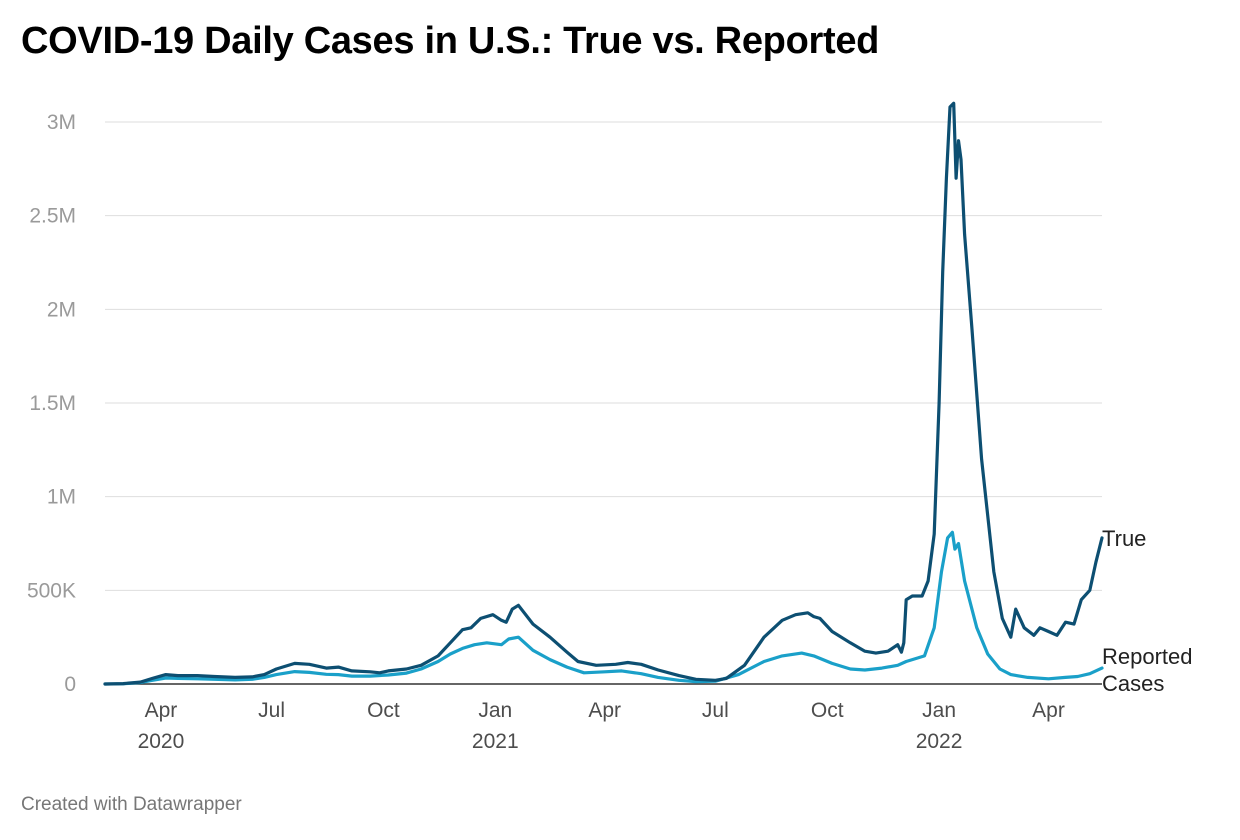 This screenshot has width=1240, height=840. I want to click on series-label-true: True, so click(1124, 538).